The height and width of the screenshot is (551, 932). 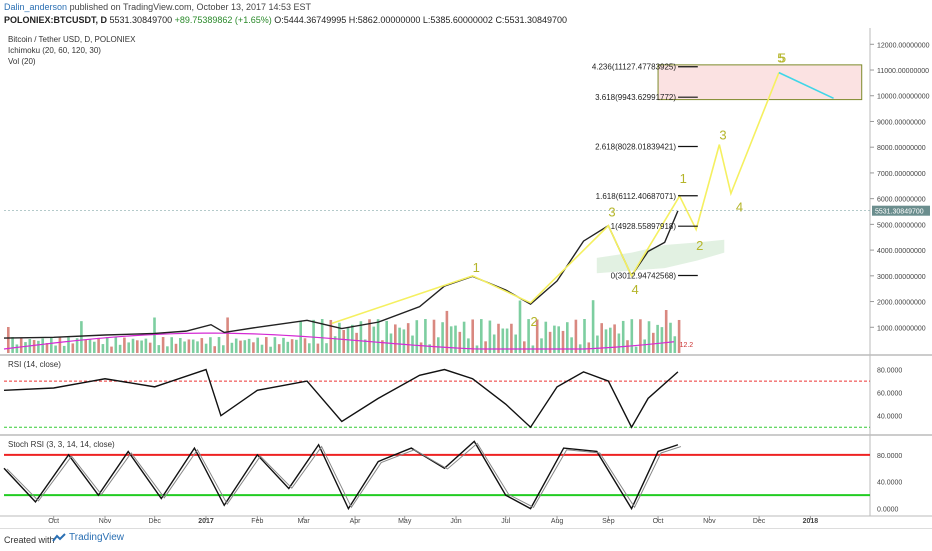 I want to click on tradingview-link: TradingView, so click(x=88, y=537).